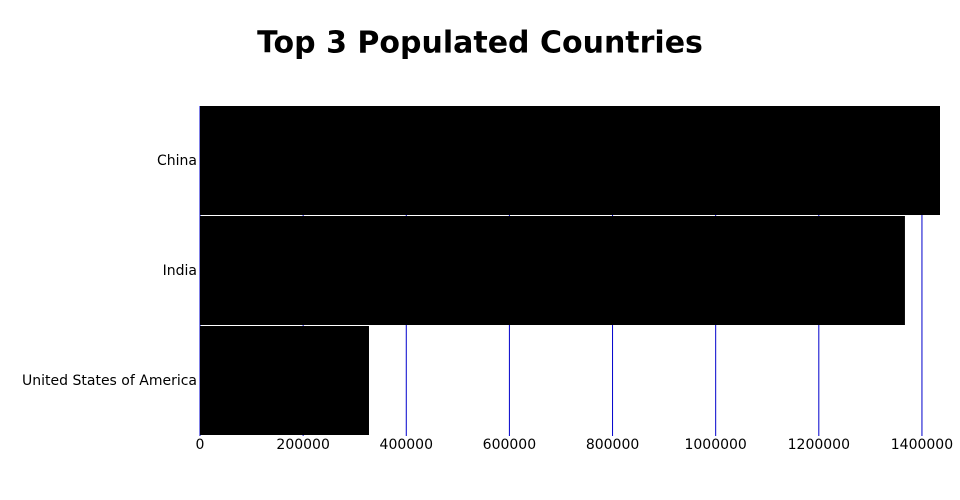  I want to click on chart-title: Top 3 Populated Countries, so click(480, 43).